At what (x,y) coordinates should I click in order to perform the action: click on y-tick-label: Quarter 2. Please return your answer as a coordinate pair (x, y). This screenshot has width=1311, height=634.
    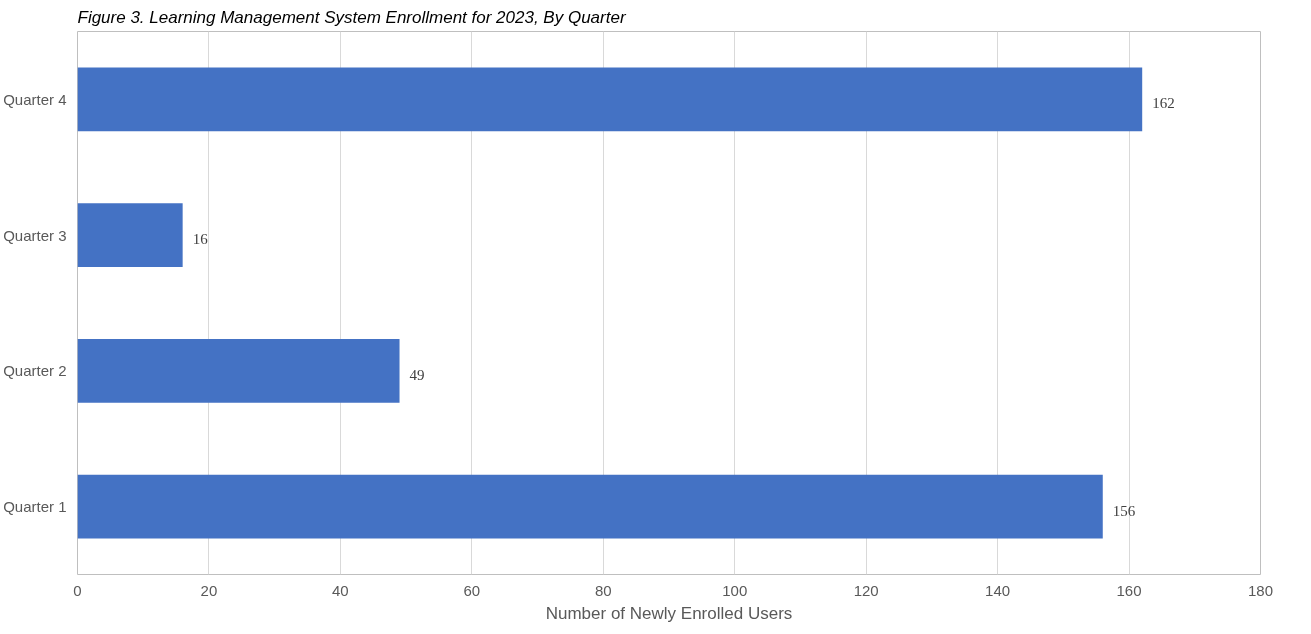
    Looking at the image, I should click on (35, 371).